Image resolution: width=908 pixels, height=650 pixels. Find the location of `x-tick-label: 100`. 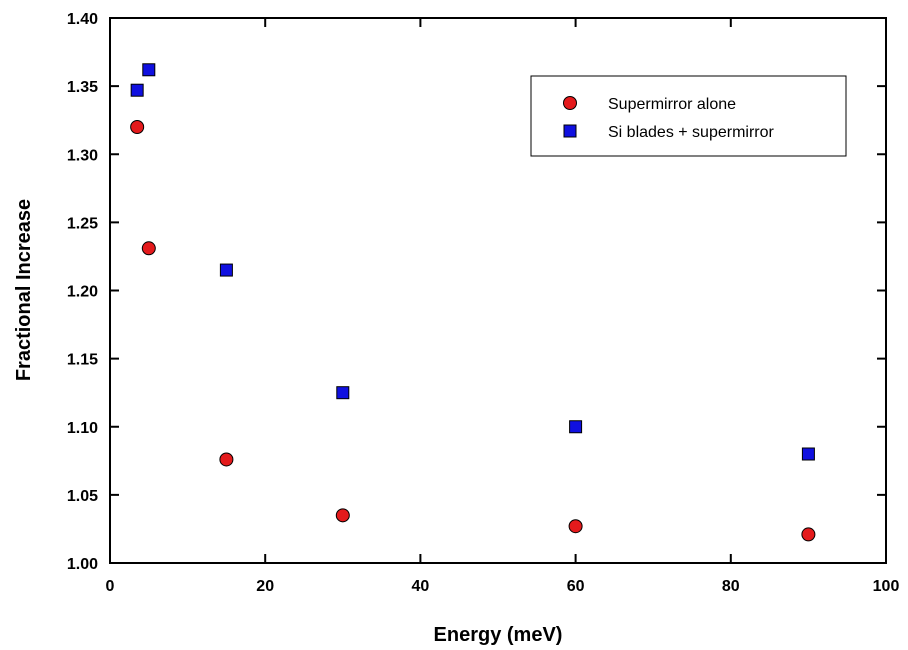

x-tick-label: 100 is located at coordinates (886, 586).